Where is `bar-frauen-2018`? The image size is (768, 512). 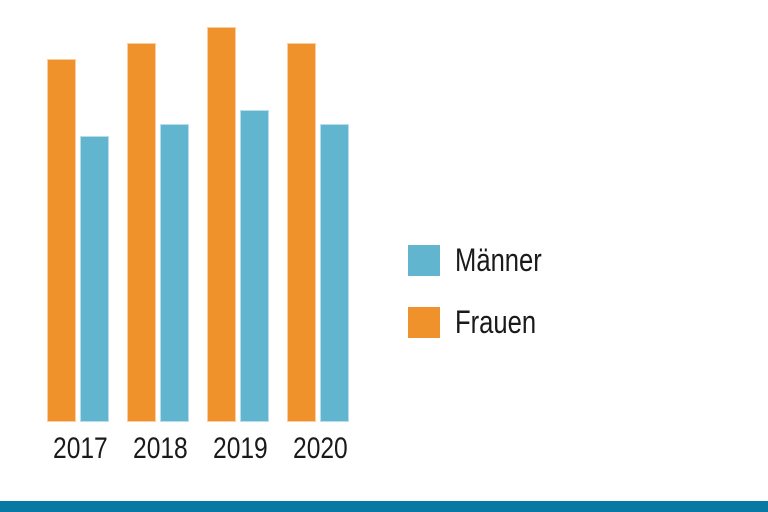
bar-frauen-2018 is located at coordinates (141, 232).